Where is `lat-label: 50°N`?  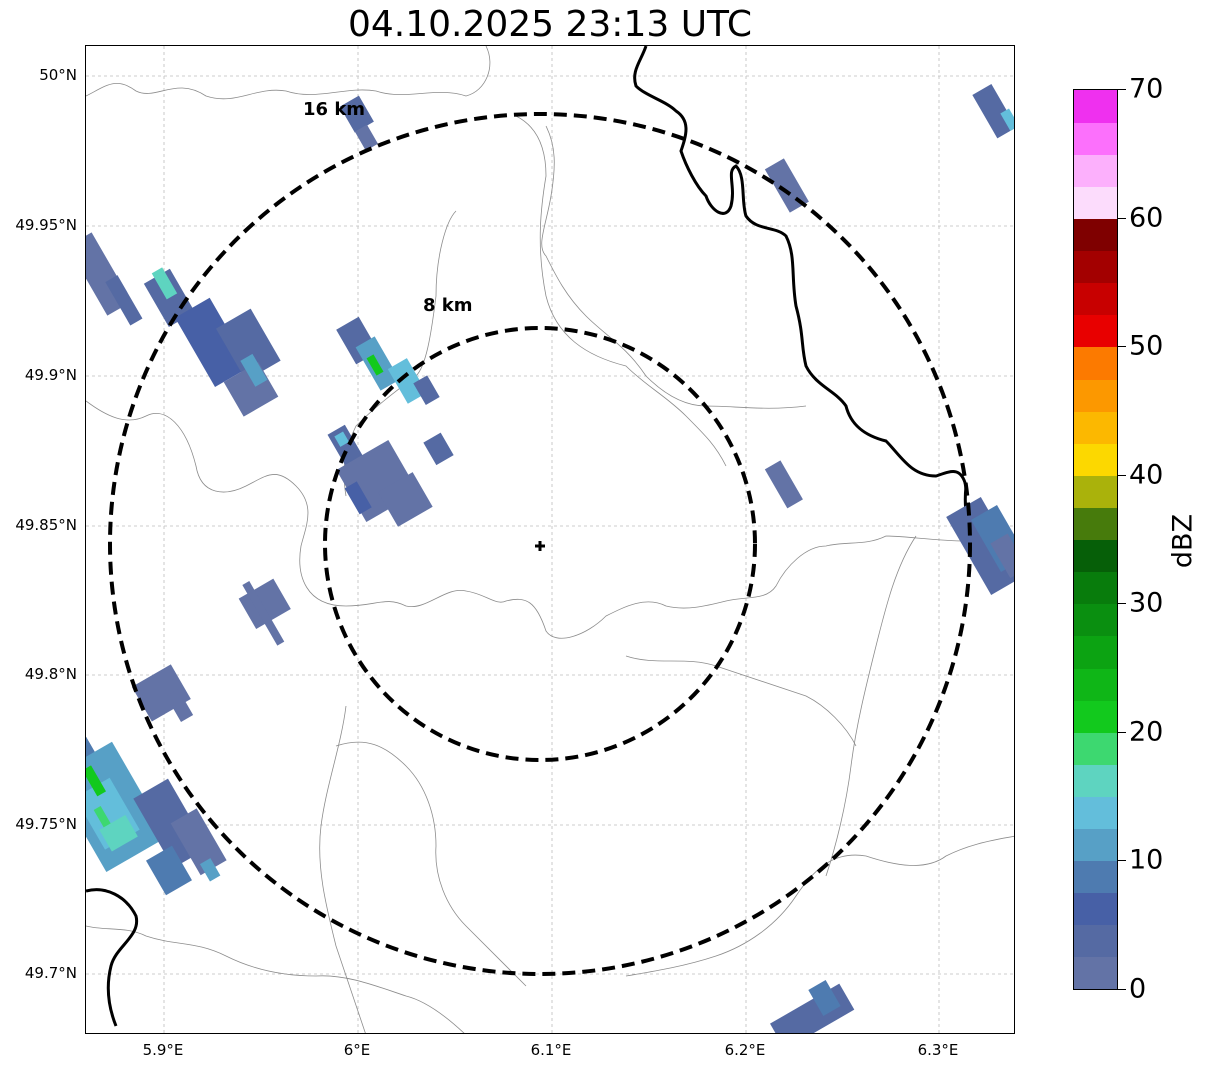 lat-label: 50°N is located at coordinates (58, 75).